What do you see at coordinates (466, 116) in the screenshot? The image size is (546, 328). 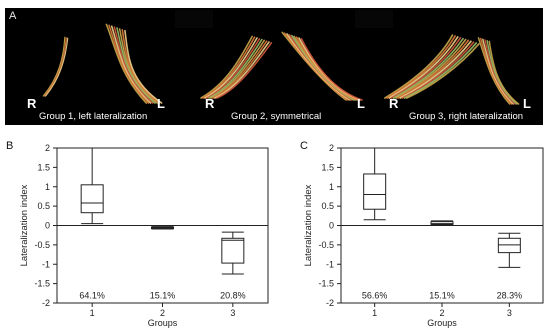 I see `group-3-caption: Group 3, right lateralization` at bounding box center [466, 116].